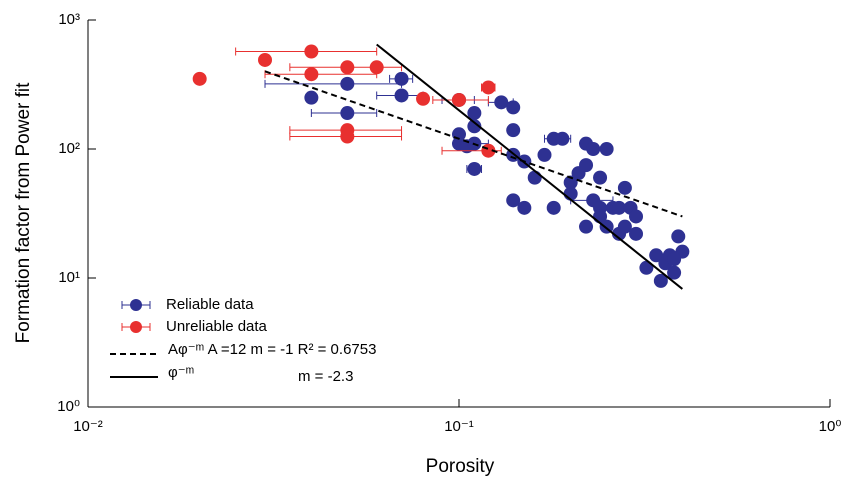  I want to click on y-tick-label: 10⁰, so click(68, 406).